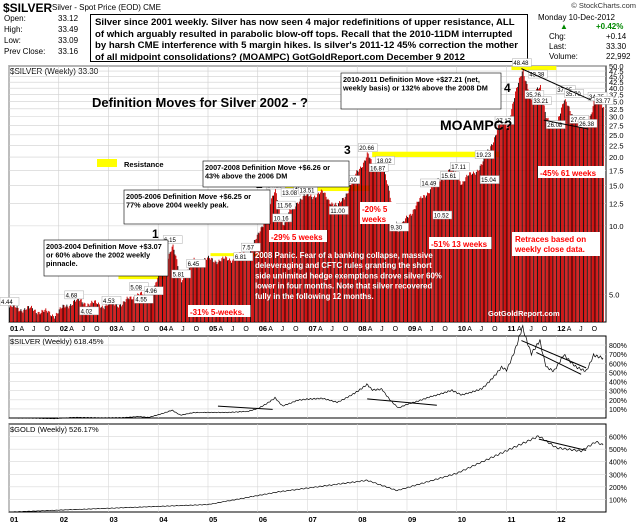  What do you see at coordinates (217, 312) in the screenshot?
I see `pullback-label: -31% 5-weeks.` at bounding box center [217, 312].